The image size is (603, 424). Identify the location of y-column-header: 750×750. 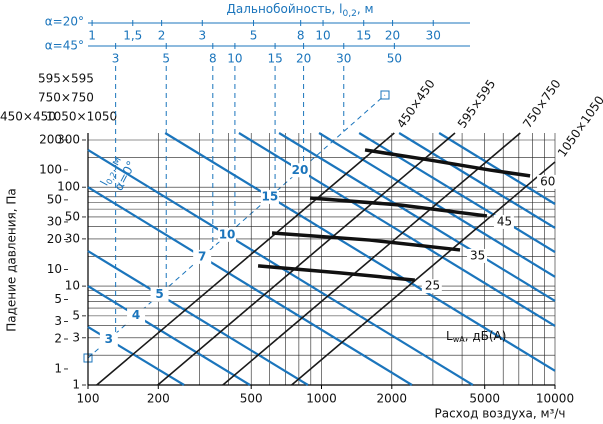
(66, 98).